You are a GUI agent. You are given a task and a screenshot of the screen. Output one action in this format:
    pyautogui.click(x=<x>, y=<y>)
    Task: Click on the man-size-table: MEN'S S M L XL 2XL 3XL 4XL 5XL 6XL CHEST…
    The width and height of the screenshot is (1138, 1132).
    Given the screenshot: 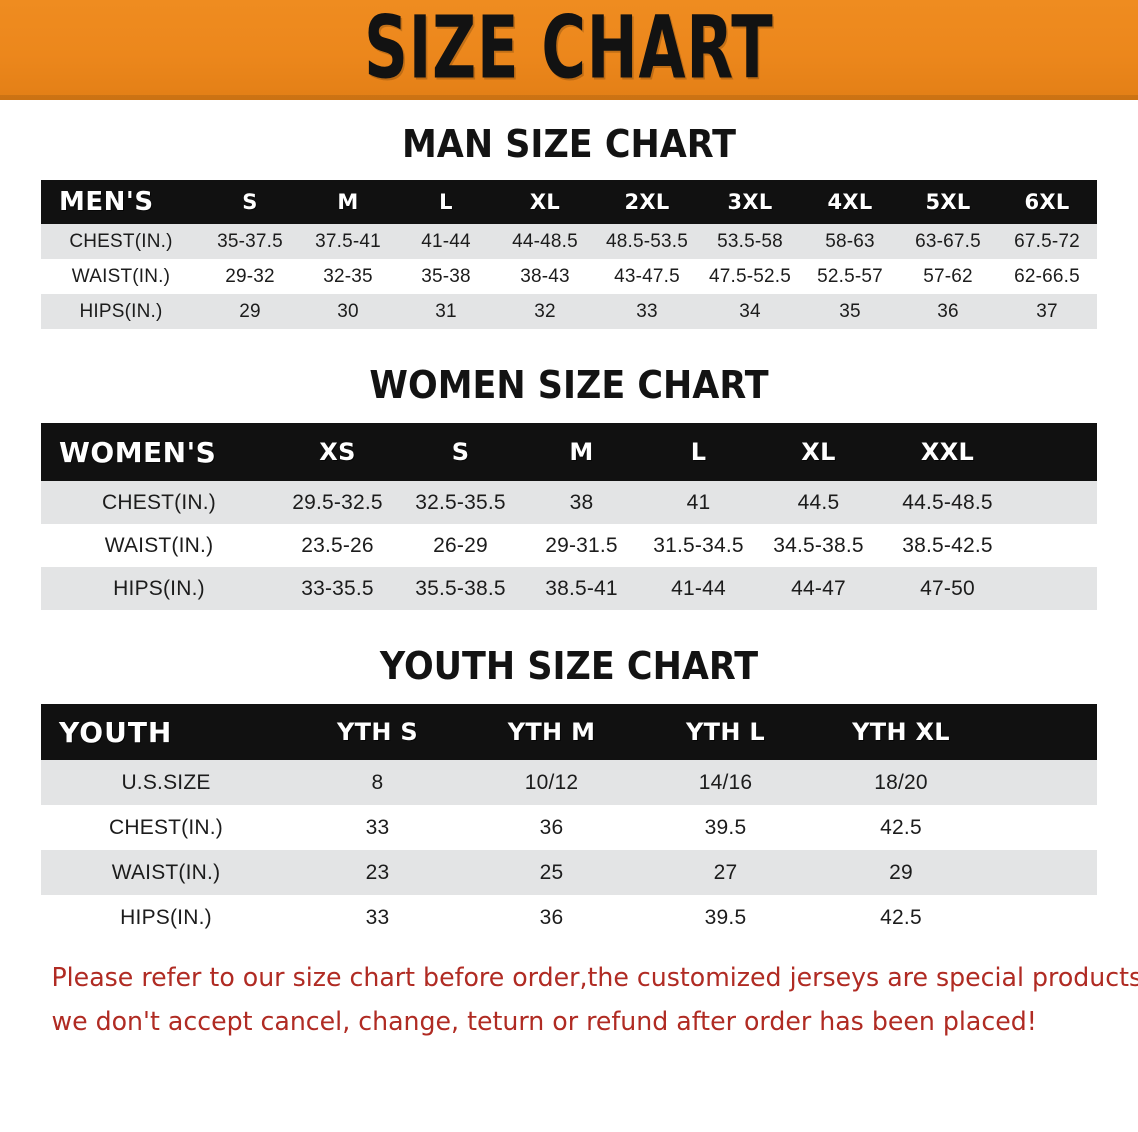 What is the action you would take?
    pyautogui.click(x=569, y=254)
    